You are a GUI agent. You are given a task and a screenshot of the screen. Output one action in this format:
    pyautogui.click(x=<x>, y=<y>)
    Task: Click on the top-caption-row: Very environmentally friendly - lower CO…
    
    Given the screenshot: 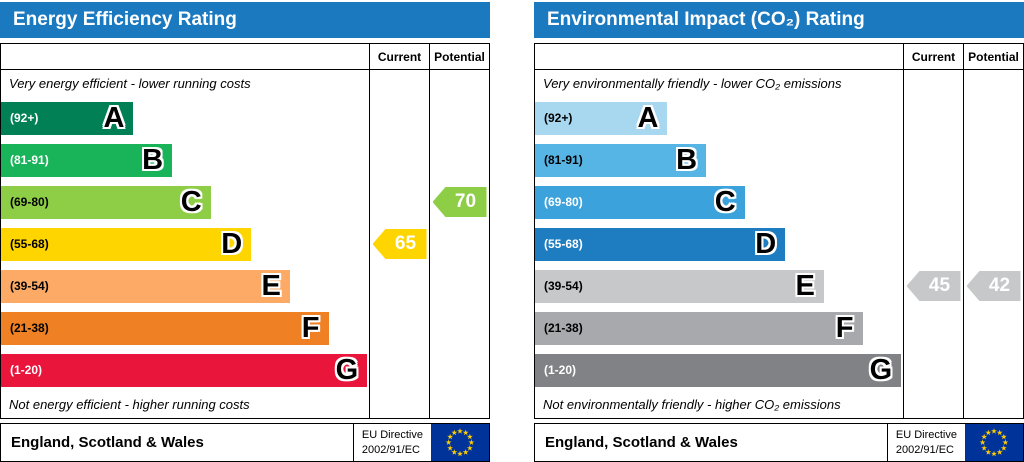 What is the action you would take?
    pyautogui.click(x=779, y=83)
    